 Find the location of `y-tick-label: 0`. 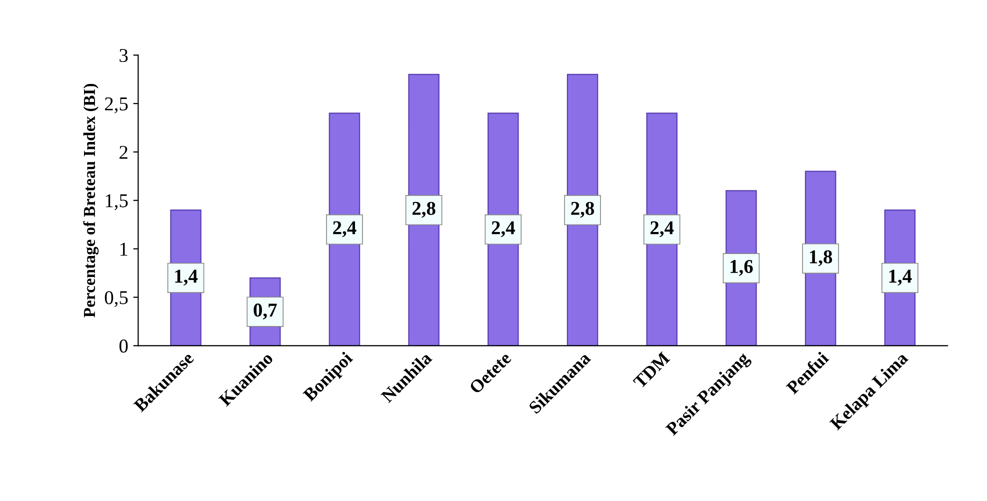

y-tick-label: 0 is located at coordinates (123, 346).